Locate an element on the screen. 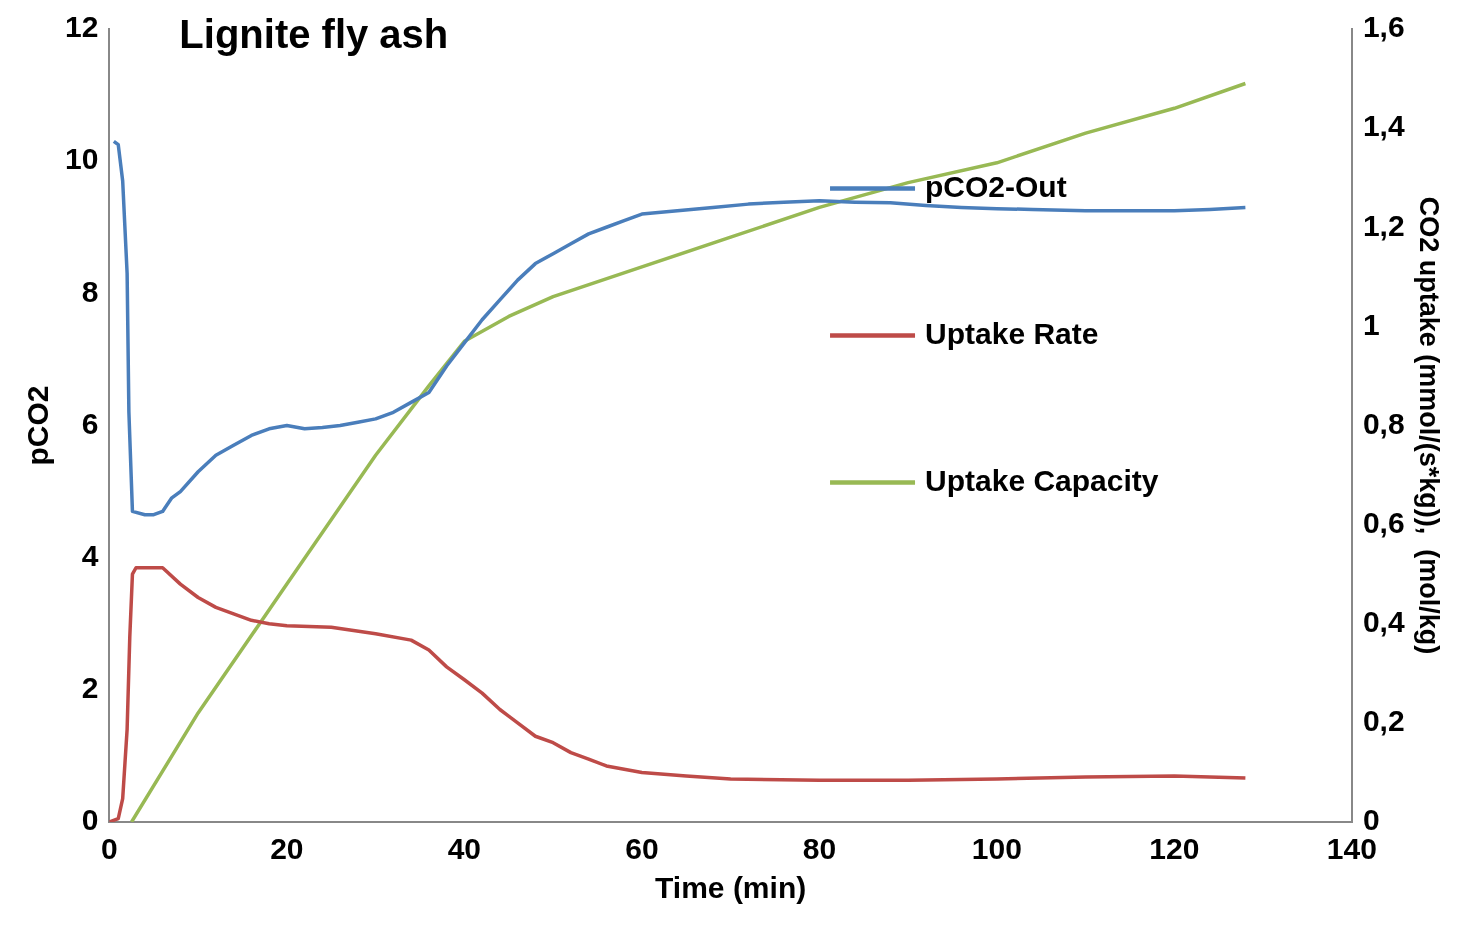 This screenshot has height=926, width=1478. y2-tick-label: 1,6 is located at coordinates (1383, 27).